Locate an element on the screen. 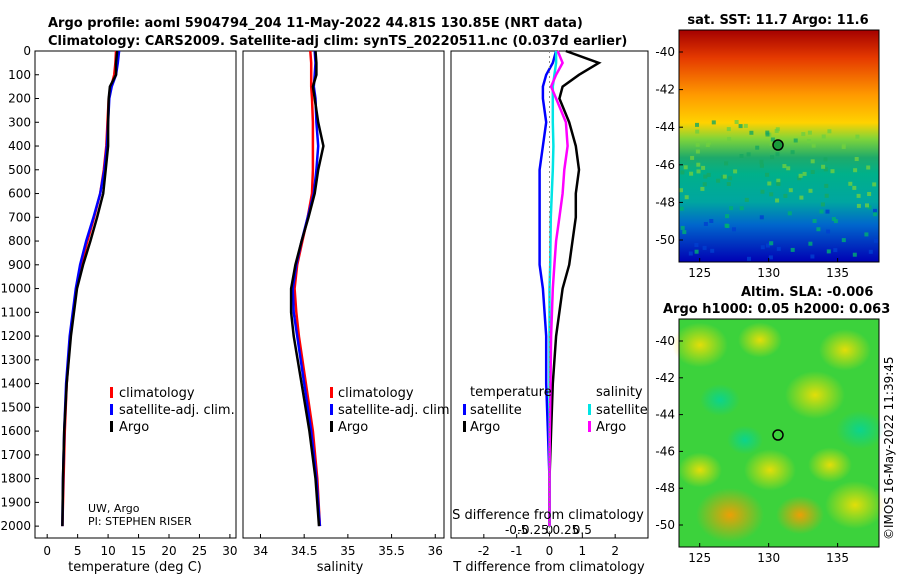  x-tick-label: 36 is located at coordinates (435, 551).